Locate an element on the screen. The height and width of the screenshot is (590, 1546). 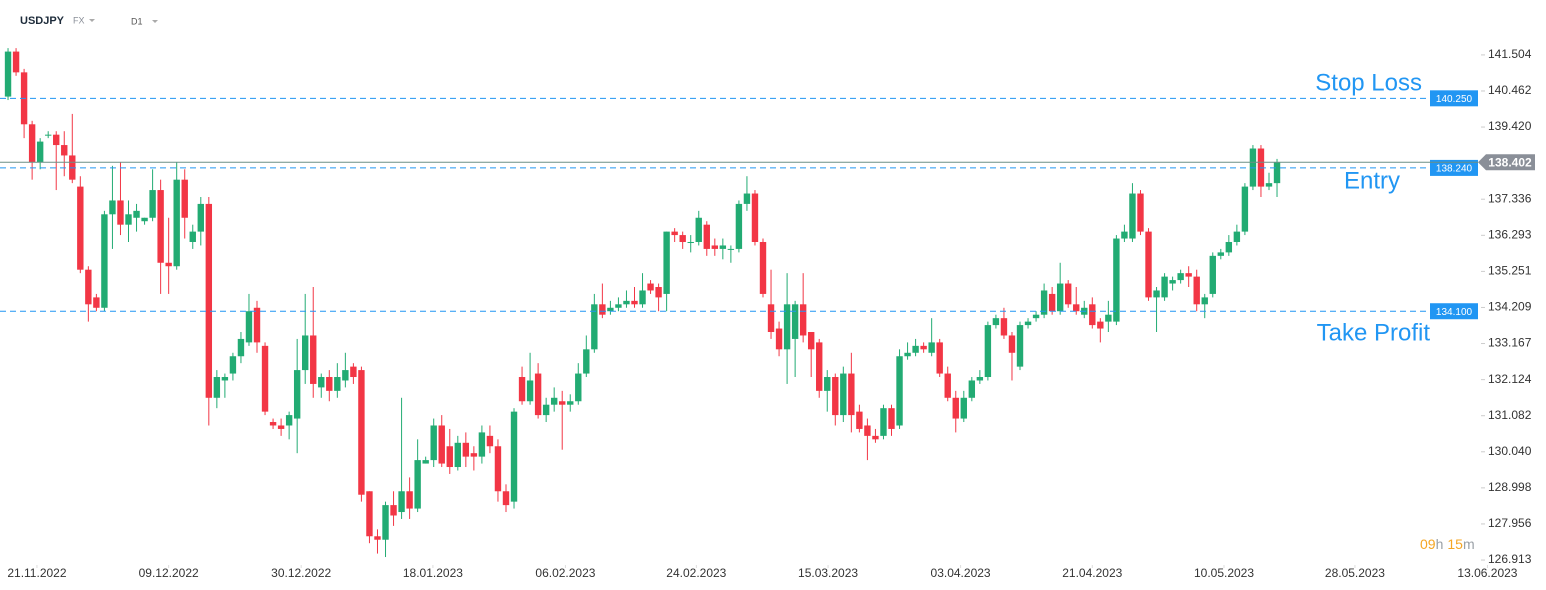
y-tick-label: 127.956 is located at coordinates (1510, 523).